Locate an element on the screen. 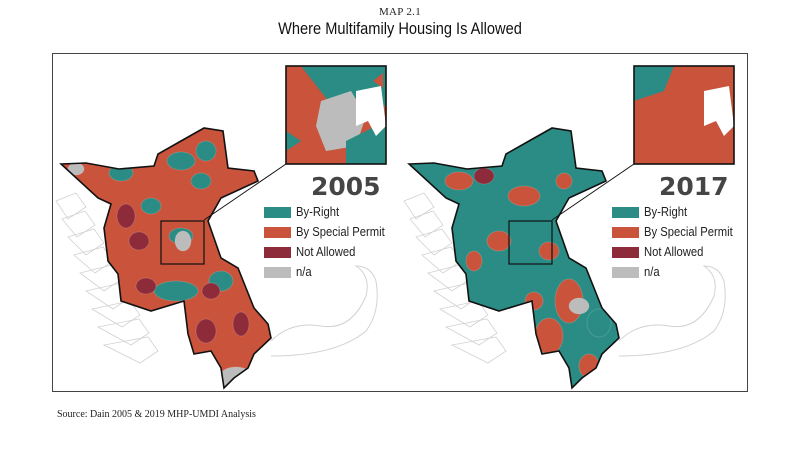  map-year-2017: 2017 is located at coordinates (694, 186).